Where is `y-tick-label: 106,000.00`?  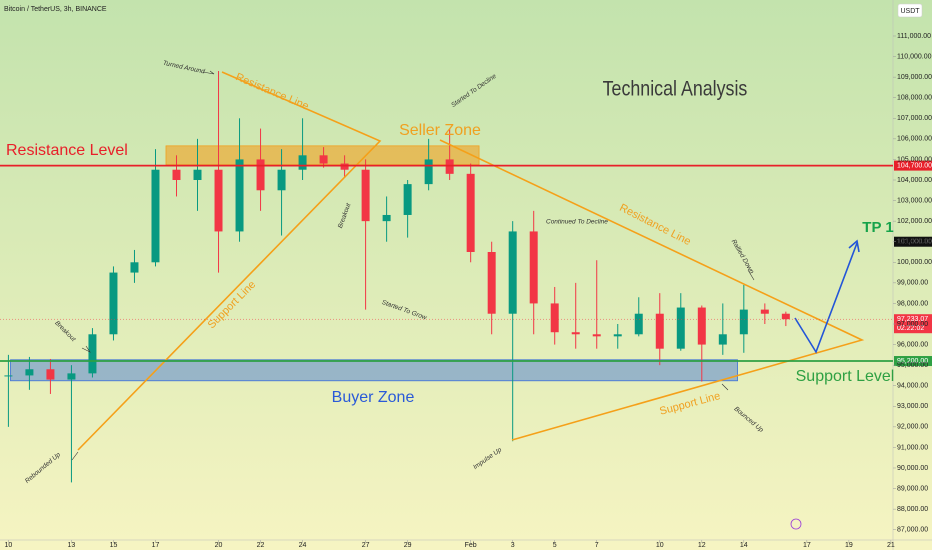 y-tick-label: 106,000.00 is located at coordinates (914, 139).